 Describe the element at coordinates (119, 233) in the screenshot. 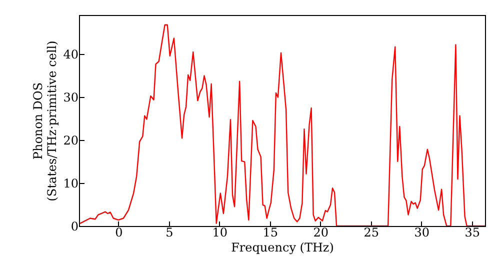

I see `x-tick-label: 0` at that location.